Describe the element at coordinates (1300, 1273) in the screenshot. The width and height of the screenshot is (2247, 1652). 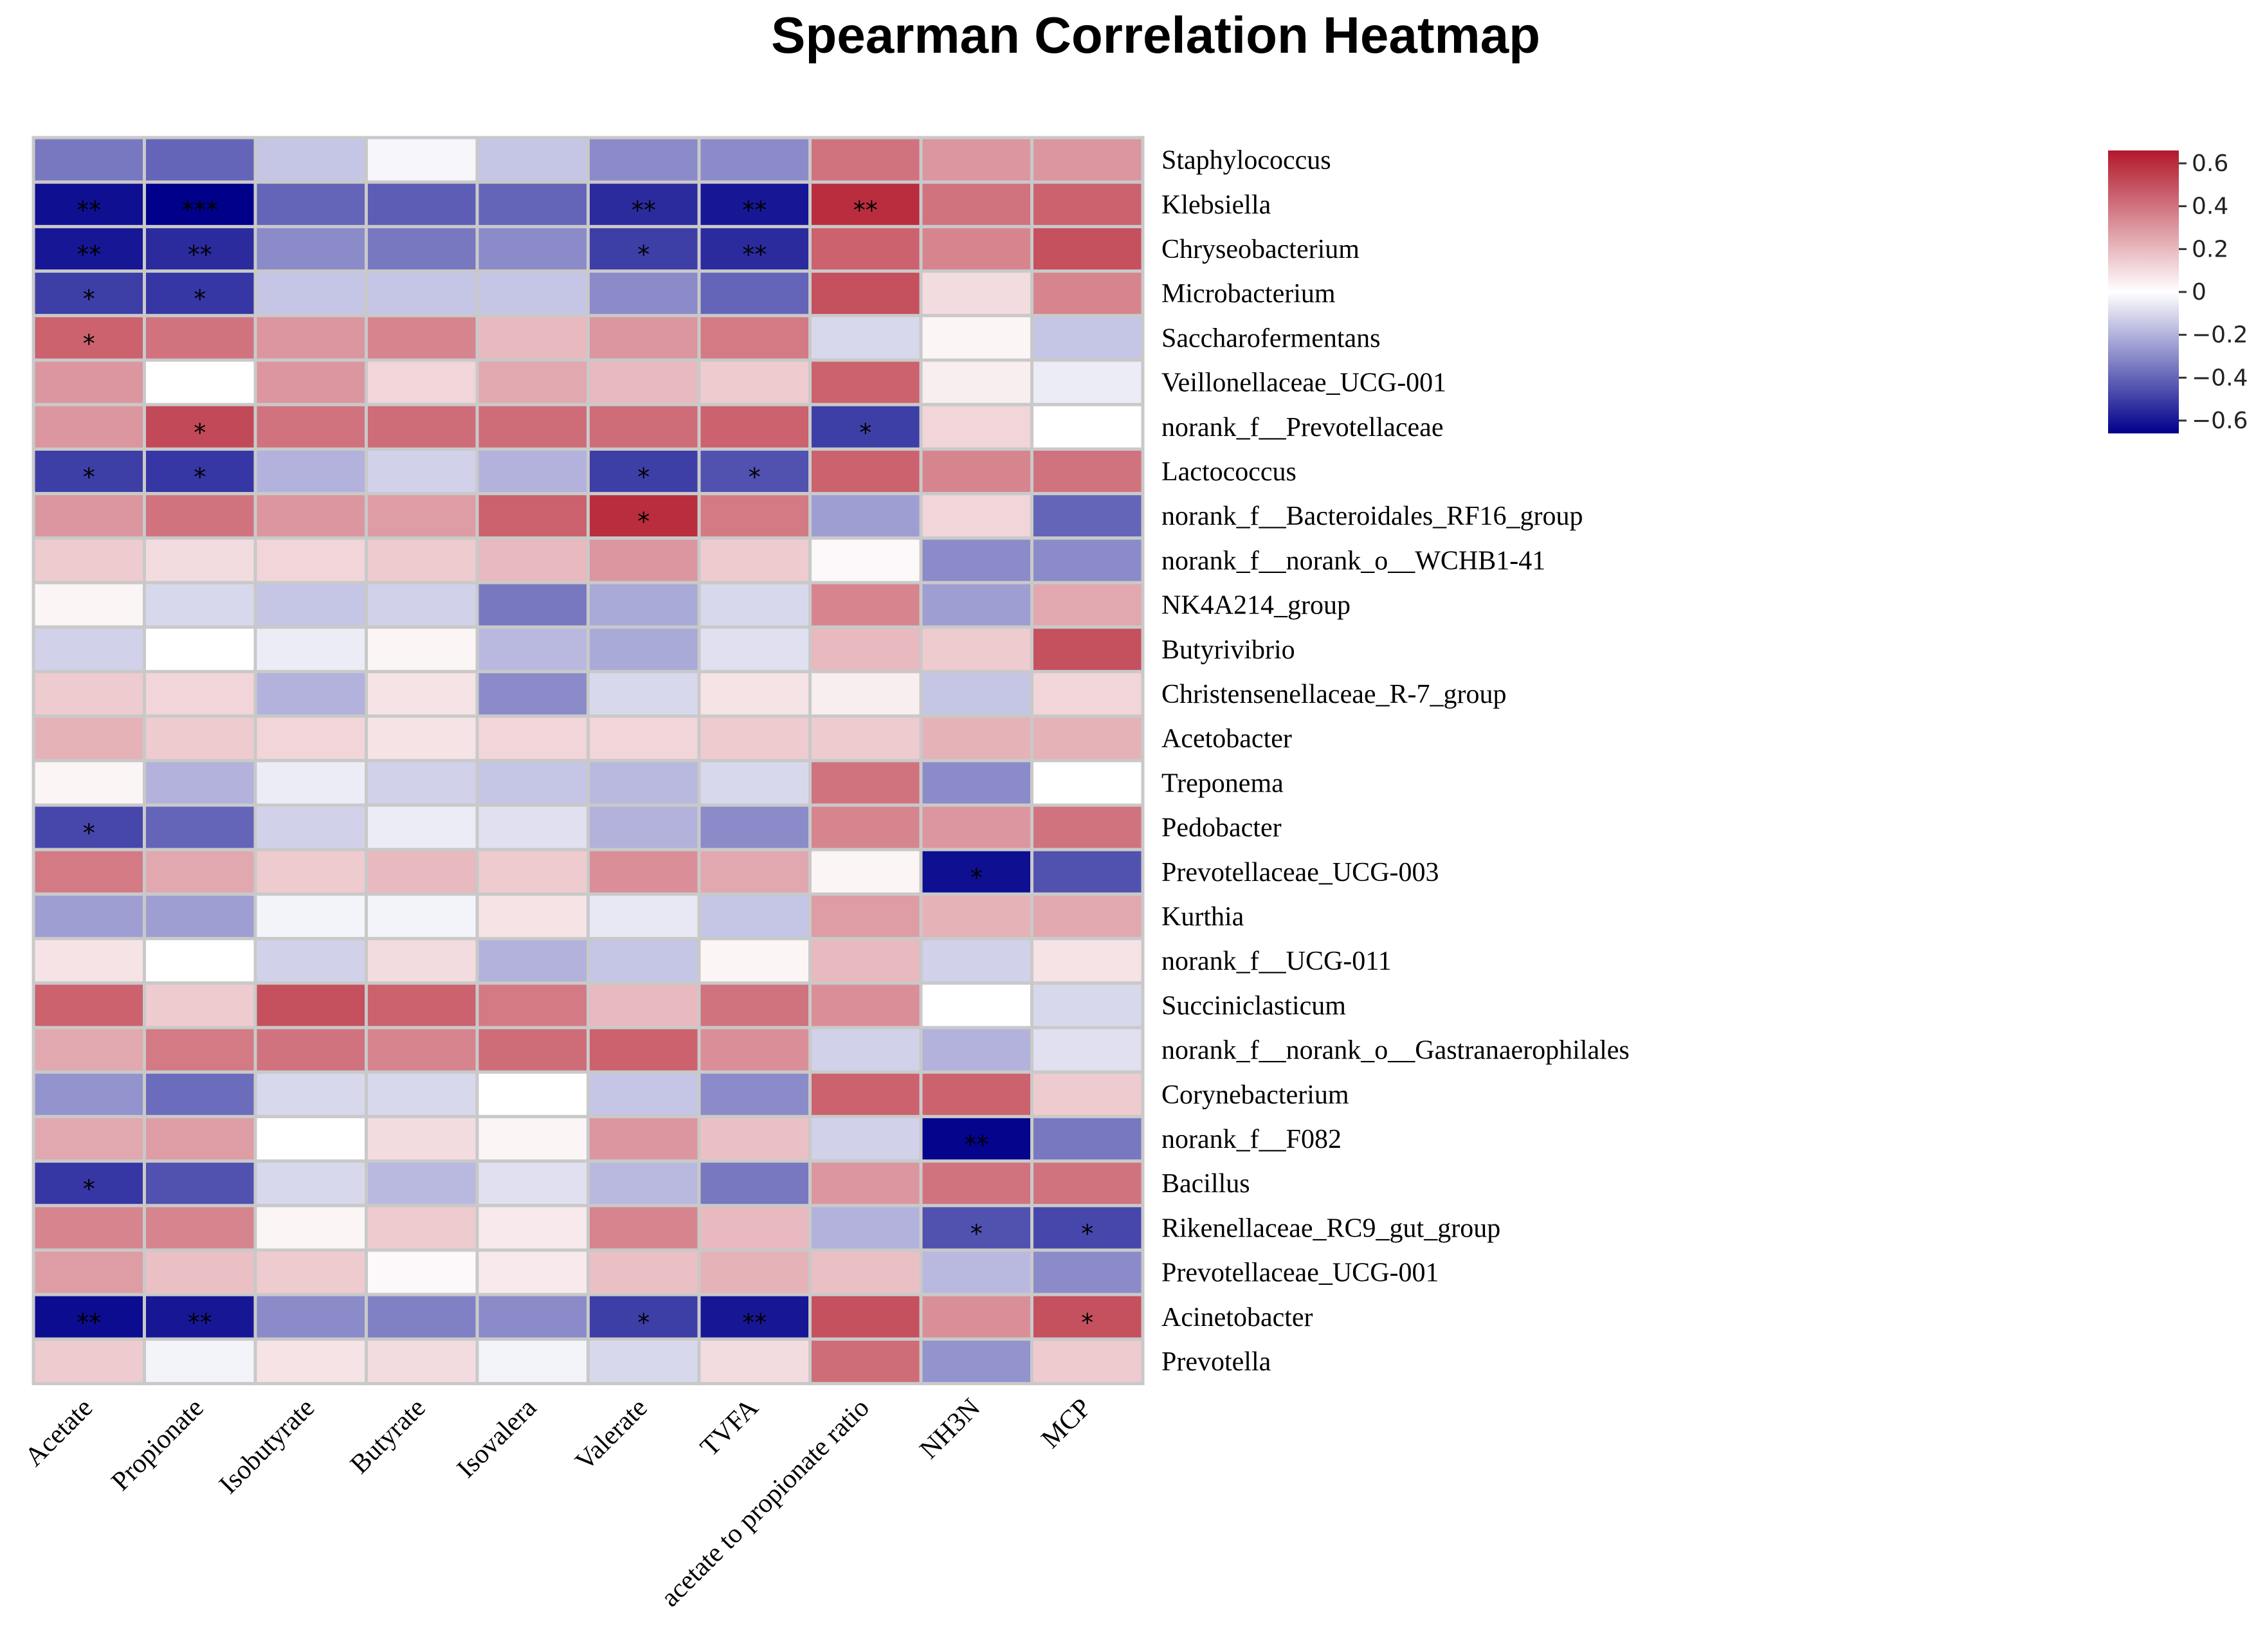
I see `row-label: Prevotellaceae_UCG-001` at that location.